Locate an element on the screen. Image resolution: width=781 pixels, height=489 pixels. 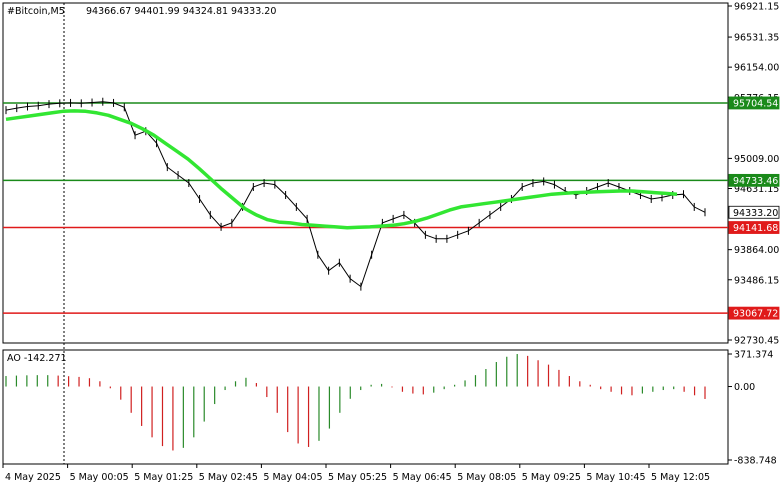
ao-axis: 371.374 0.00 -838.748 is located at coordinates (752, 408).